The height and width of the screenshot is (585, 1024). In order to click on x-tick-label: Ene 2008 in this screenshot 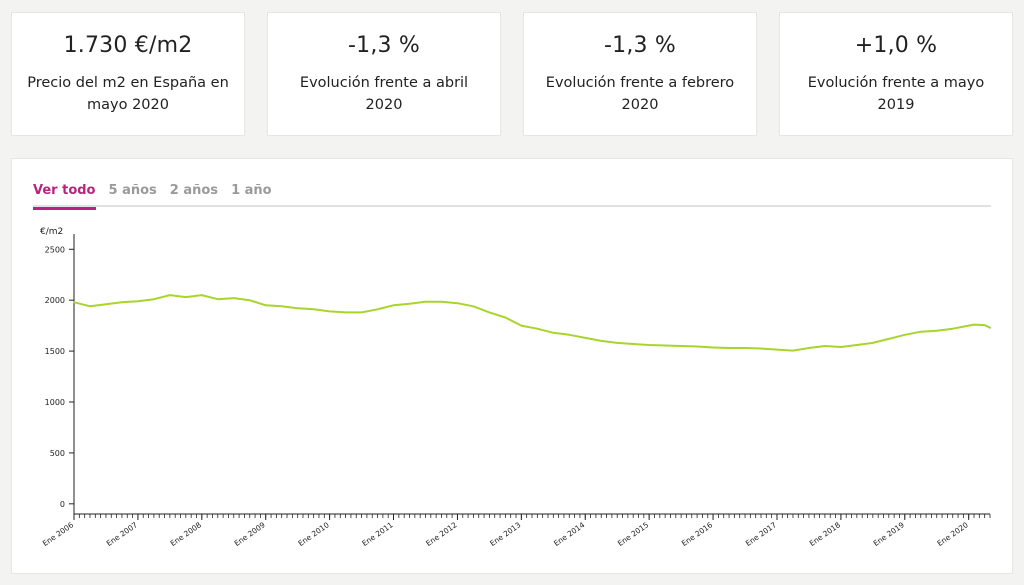, I will do `click(186, 534)`.